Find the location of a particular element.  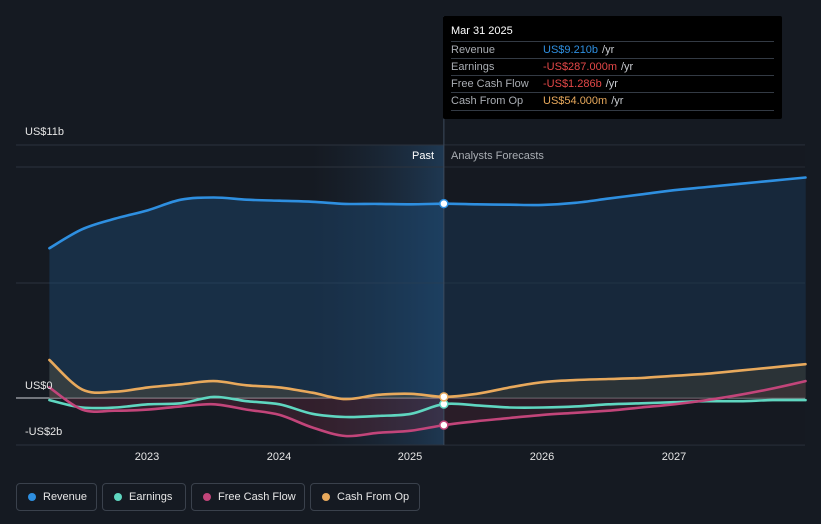

tooltip-value: -US$287.000m/yr is located at coordinates (588, 67).